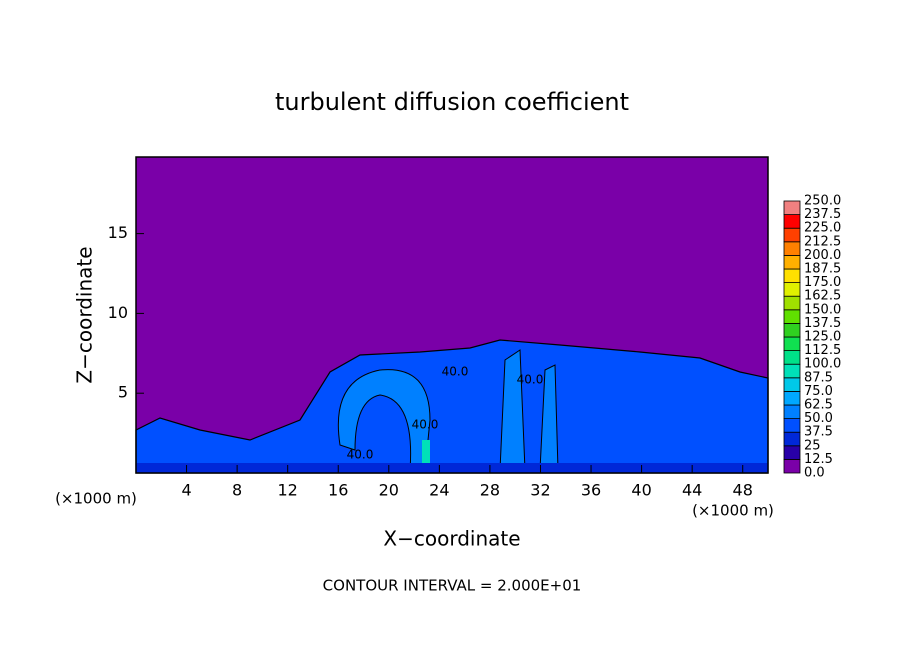  What do you see at coordinates (818, 391) in the screenshot?
I see `colorbar-label: 75.0` at bounding box center [818, 391].